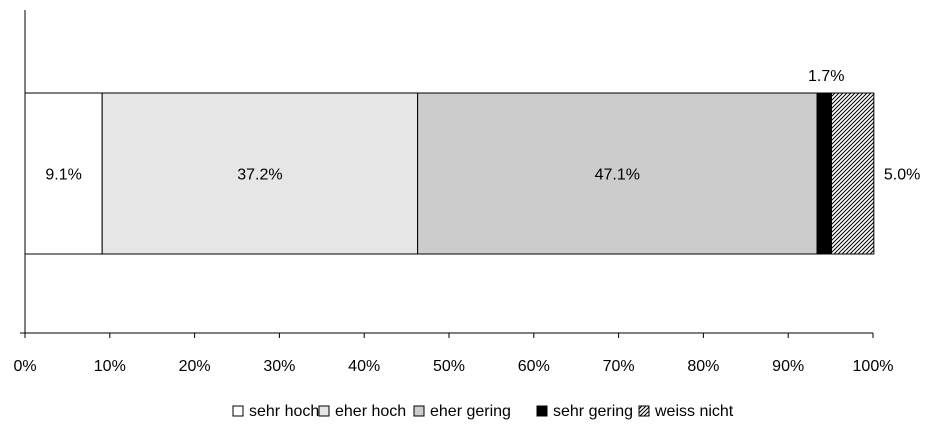 Image resolution: width=926 pixels, height=432 pixels. I want to click on x-tick-label: 60%, so click(534, 366).